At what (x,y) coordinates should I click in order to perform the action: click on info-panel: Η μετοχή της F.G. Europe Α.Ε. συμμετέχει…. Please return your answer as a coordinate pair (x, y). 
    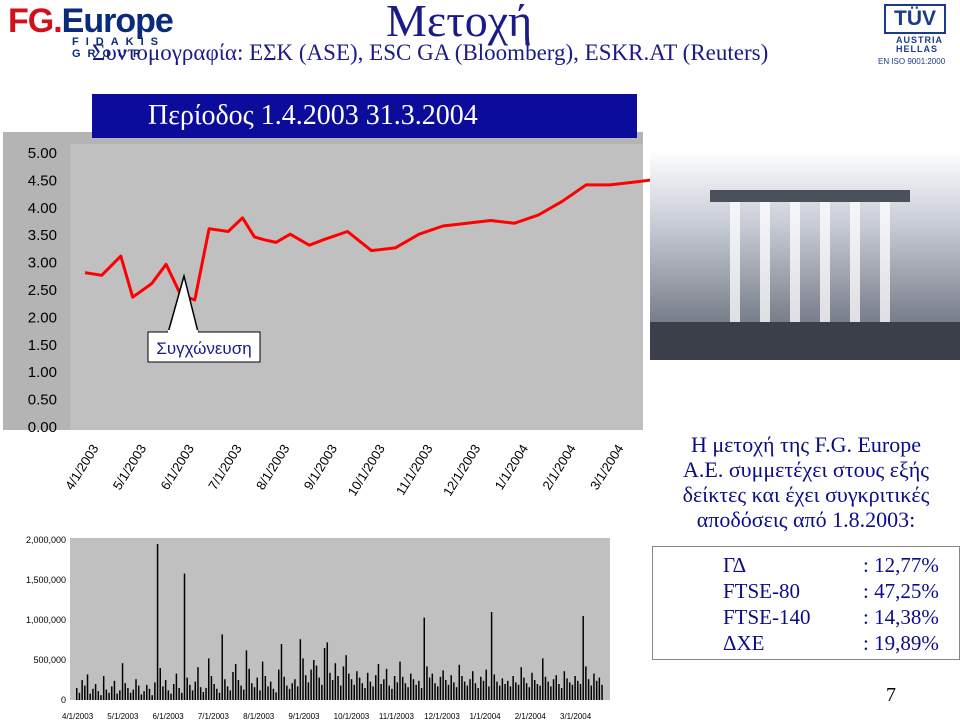
    Looking at the image, I should click on (806, 486).